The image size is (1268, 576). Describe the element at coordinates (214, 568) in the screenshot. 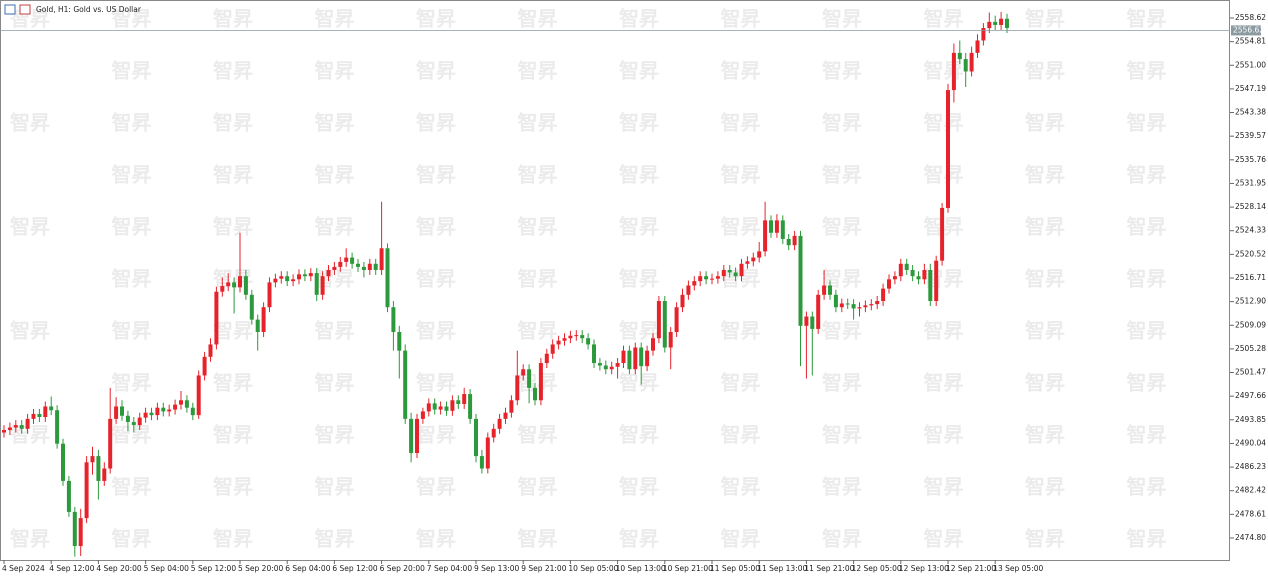

I see `x-tick-label: 5 Sep 12:00` at that location.